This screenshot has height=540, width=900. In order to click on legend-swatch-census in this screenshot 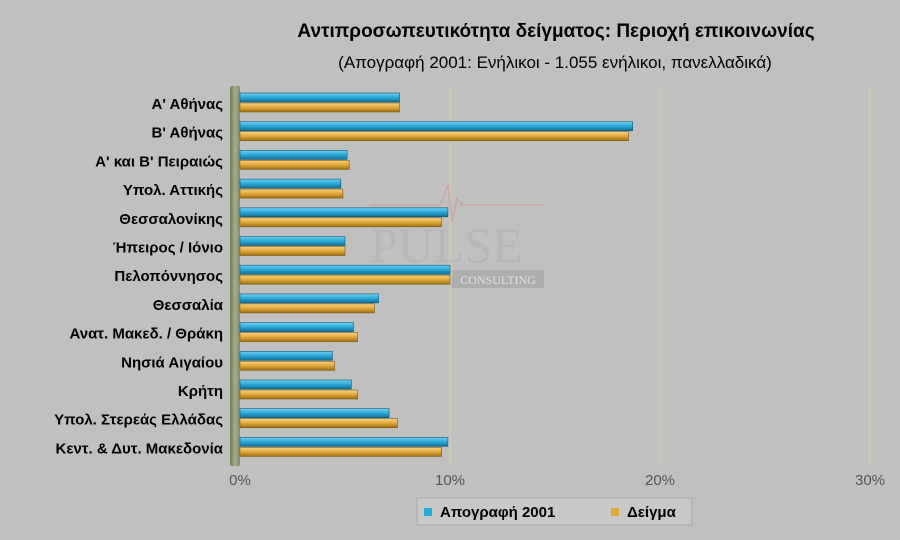, I will do `click(428, 512)`.